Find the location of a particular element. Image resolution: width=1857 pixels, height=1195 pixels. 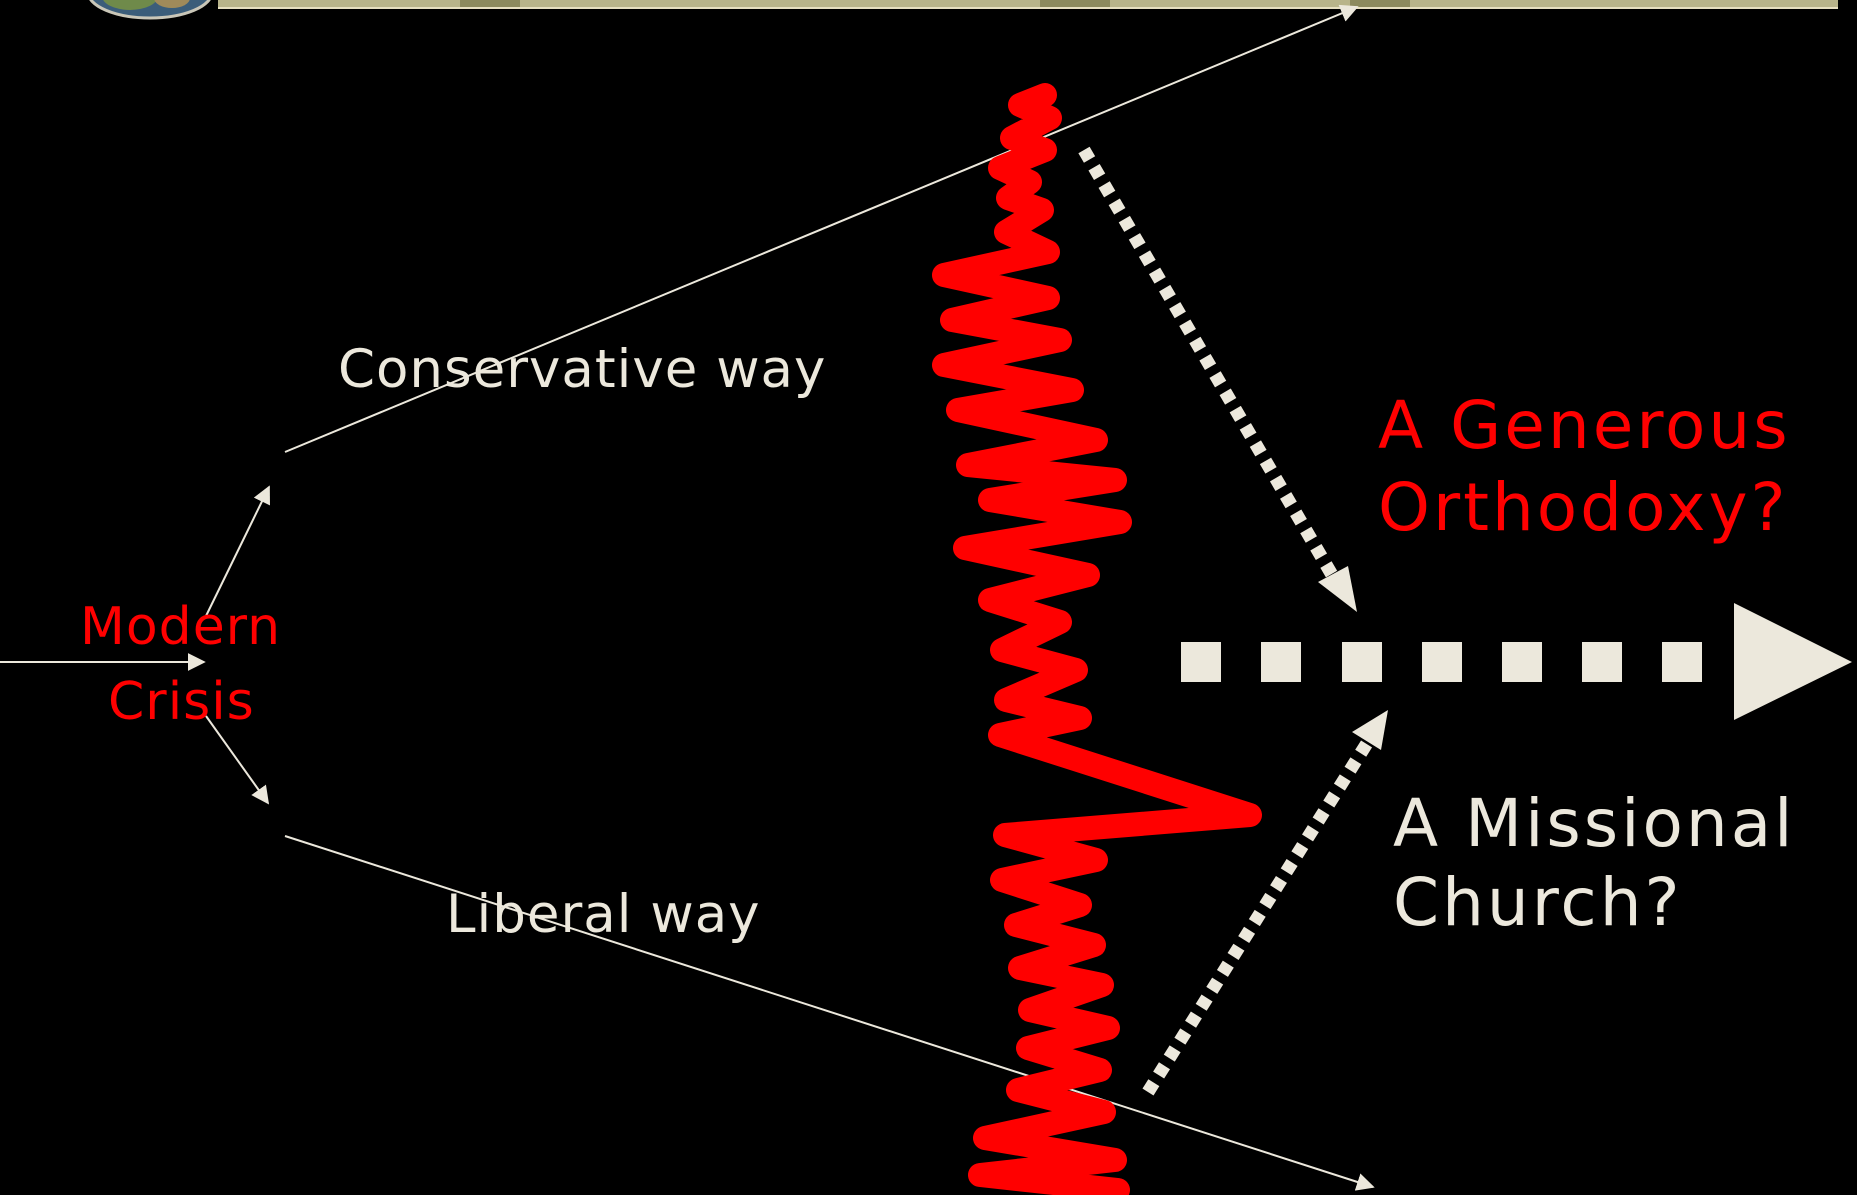

dashed-arrow-up-head is located at coordinates (1370, 730).